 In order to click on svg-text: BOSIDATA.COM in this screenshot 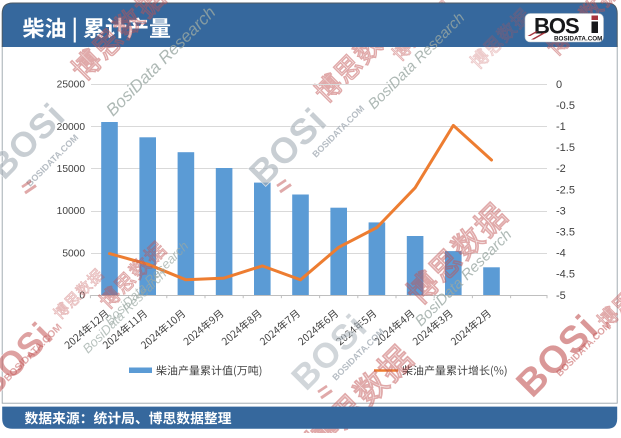, I will do `click(578, 38)`.